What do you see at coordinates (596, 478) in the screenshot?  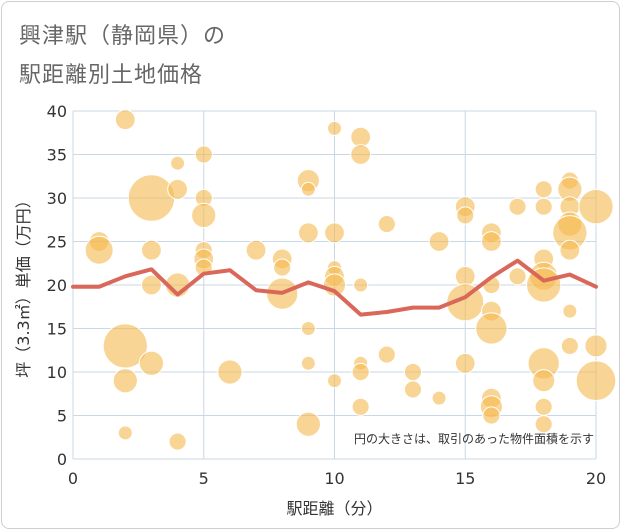 I see `x-tick-label: 20` at bounding box center [596, 478].